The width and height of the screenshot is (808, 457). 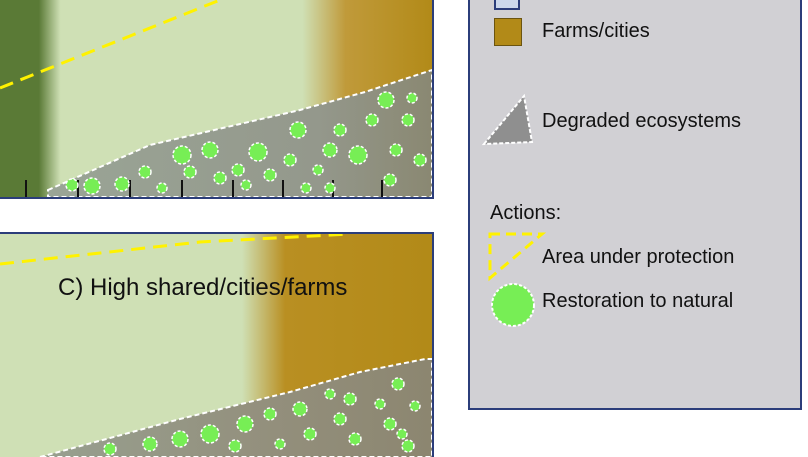 I want to click on degraded-ecosystem-icon, so click(x=507, y=119).